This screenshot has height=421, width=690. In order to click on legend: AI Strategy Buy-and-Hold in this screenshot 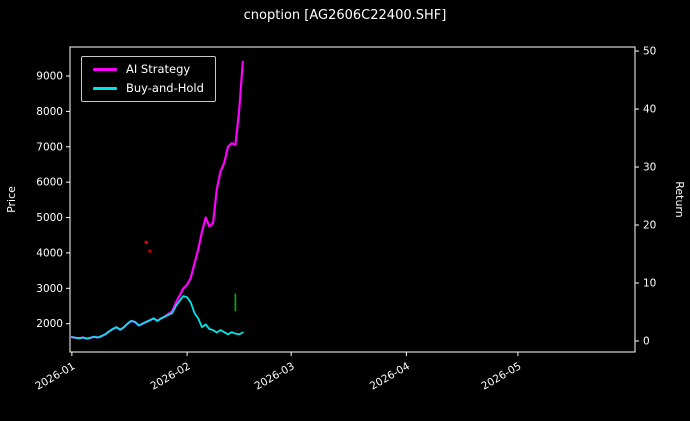, I will do `click(148, 79)`.